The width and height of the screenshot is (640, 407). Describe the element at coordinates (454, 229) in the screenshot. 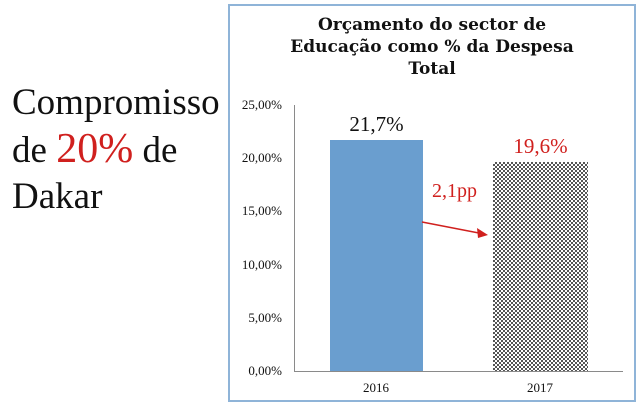

I see `arrow-right-icon` at that location.